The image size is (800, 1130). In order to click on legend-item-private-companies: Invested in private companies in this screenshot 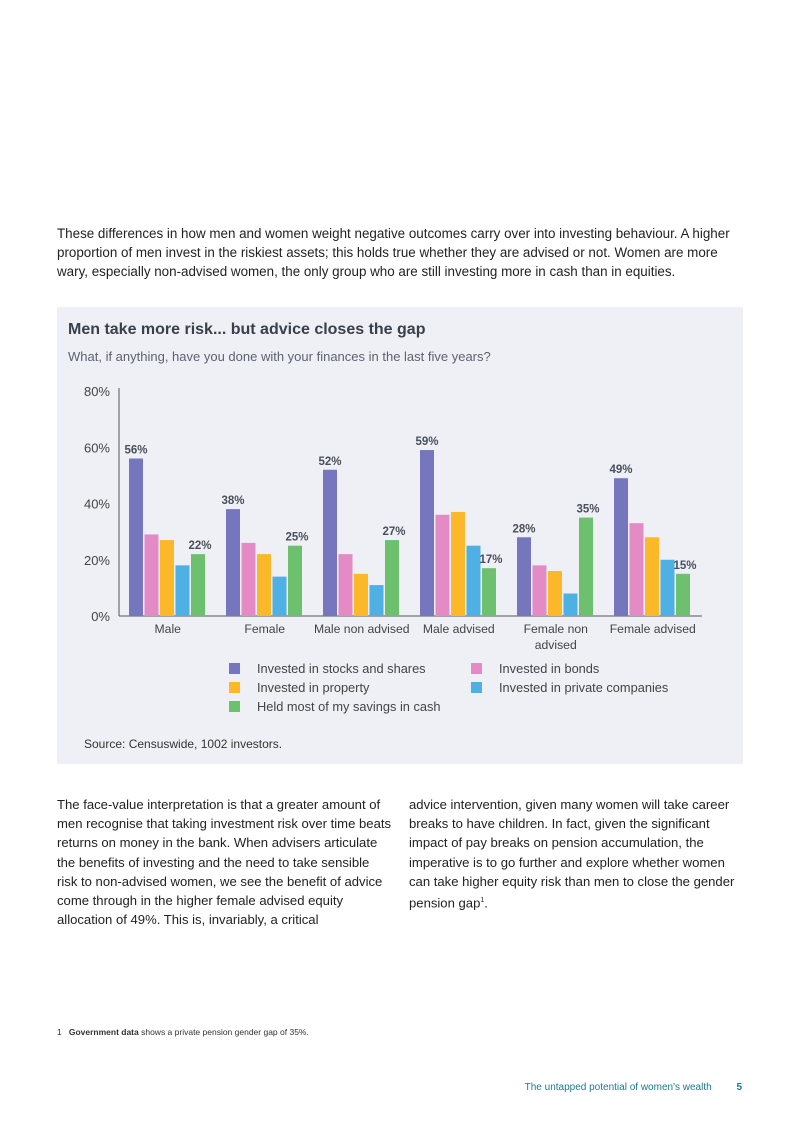, I will do `click(569, 687)`.